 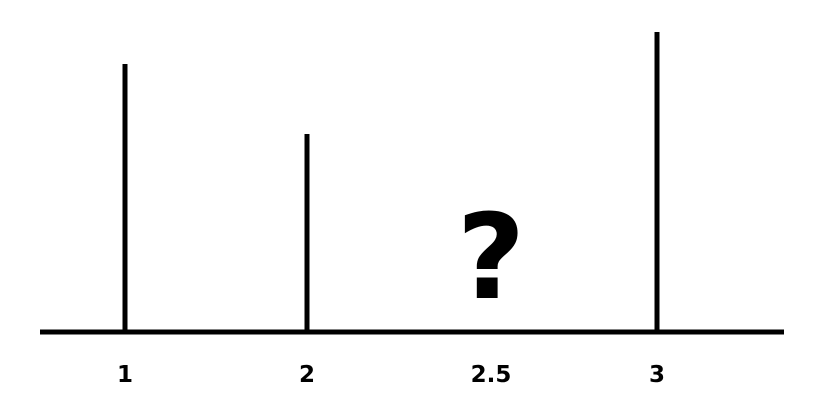 I want to click on tick-label-2: 2, so click(x=307, y=375).